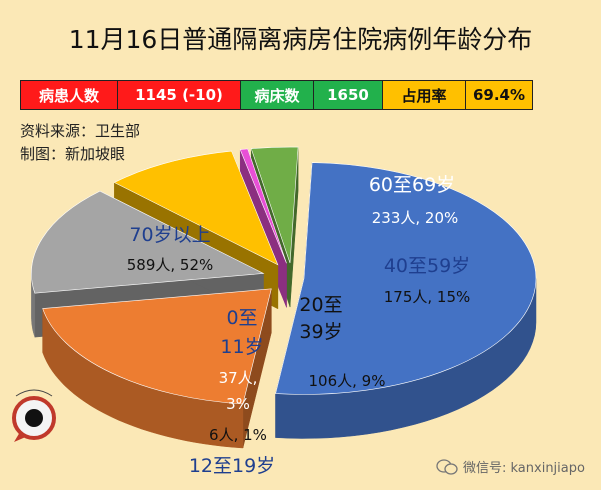 Image resolution: width=601 pixels, height=490 pixels. I want to click on wechat-id: 微信号: kanxinjiapo, so click(524, 468).